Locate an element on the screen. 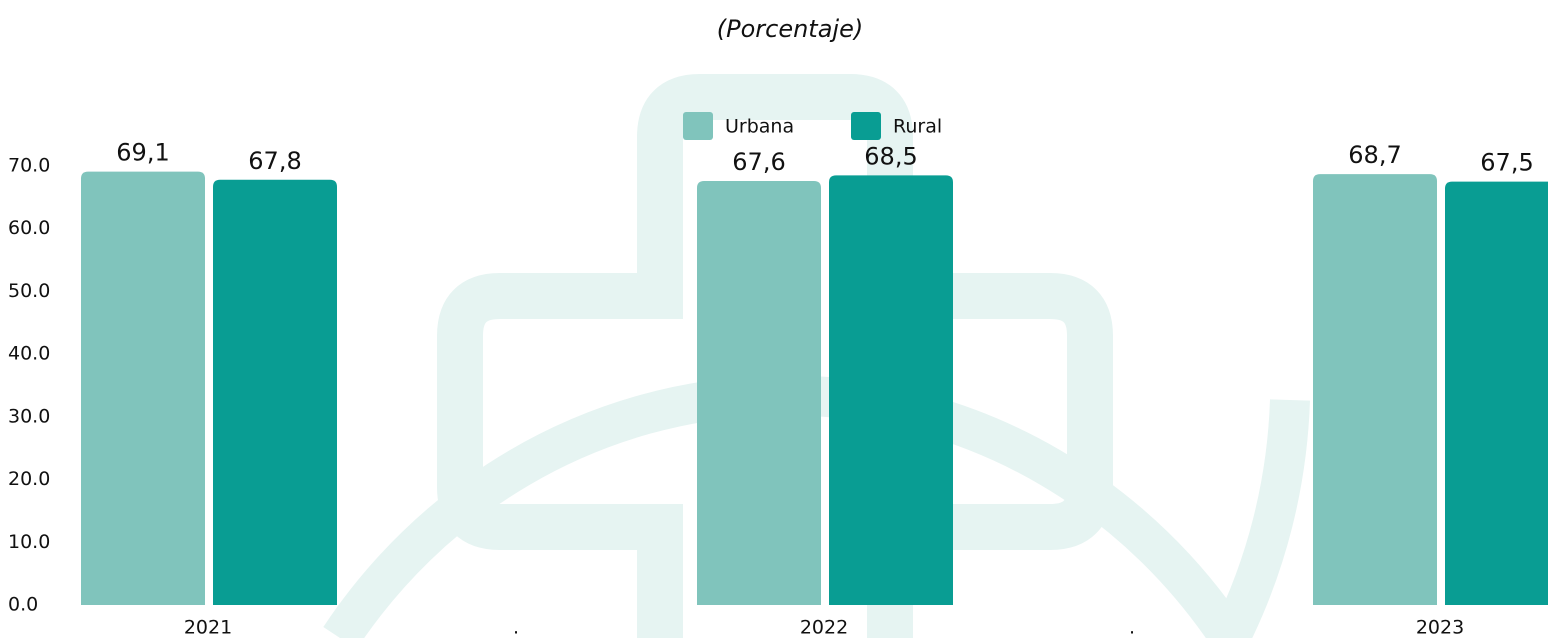 Image resolution: width=1548 pixels, height=638 pixels. data-label: 67,6 is located at coordinates (758, 162).